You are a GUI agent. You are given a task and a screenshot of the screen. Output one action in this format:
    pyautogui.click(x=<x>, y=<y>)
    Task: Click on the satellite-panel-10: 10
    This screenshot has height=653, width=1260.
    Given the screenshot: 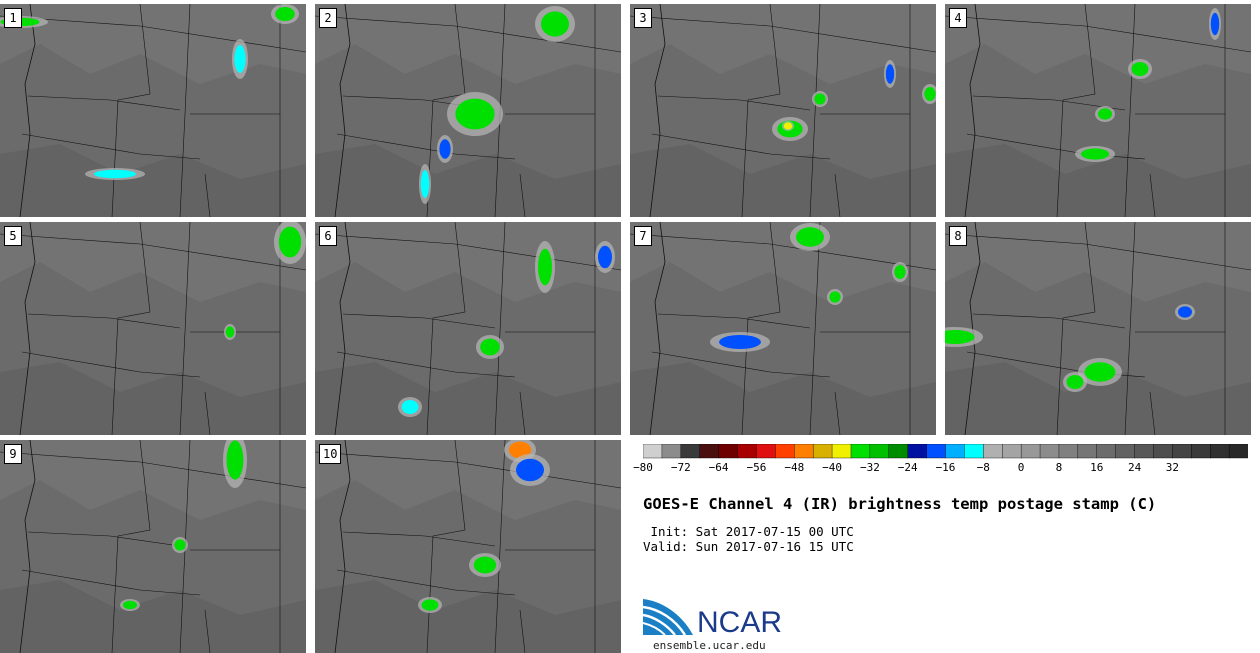 What is the action you would take?
    pyautogui.click(x=468, y=546)
    